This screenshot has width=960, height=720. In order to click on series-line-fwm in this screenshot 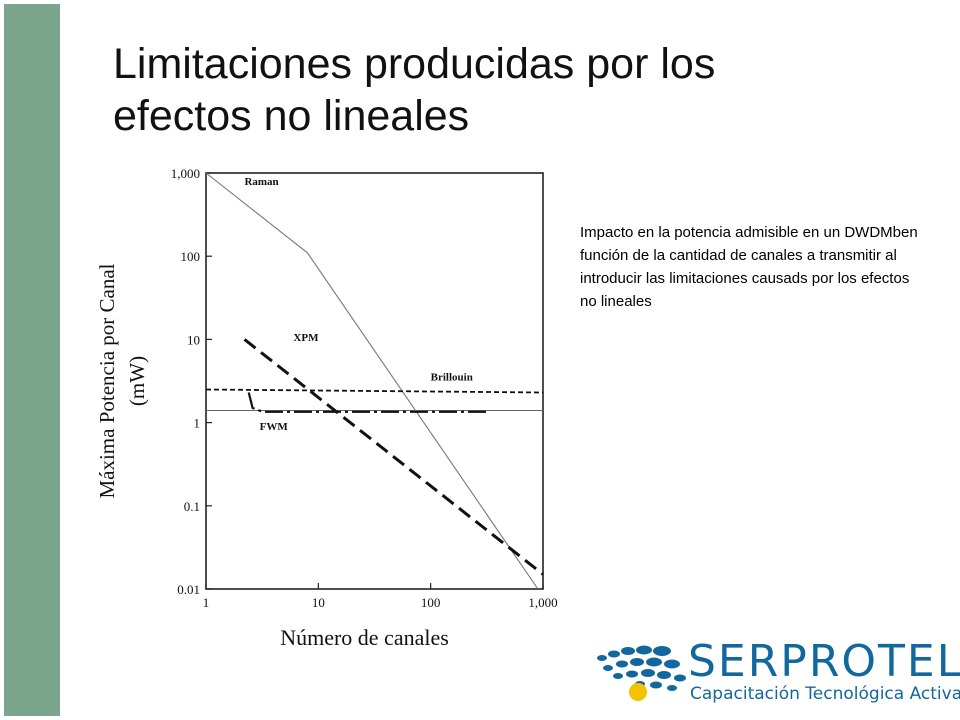, I will do `click(368, 402)`.